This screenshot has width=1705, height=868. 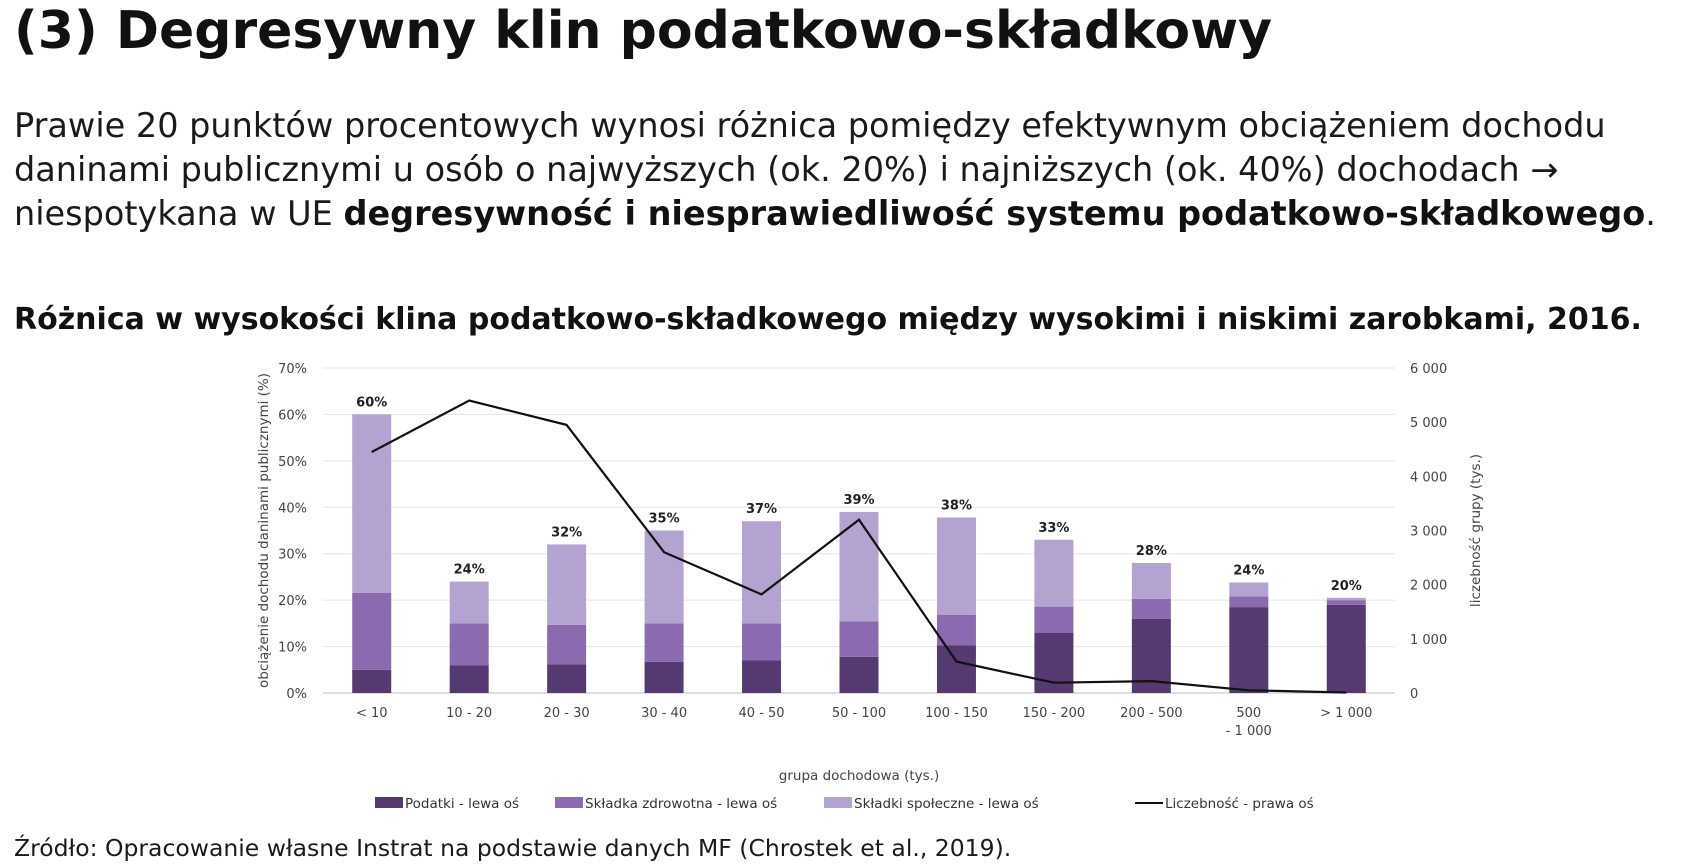 I want to click on bar-total-label: 60%, so click(x=371, y=402).